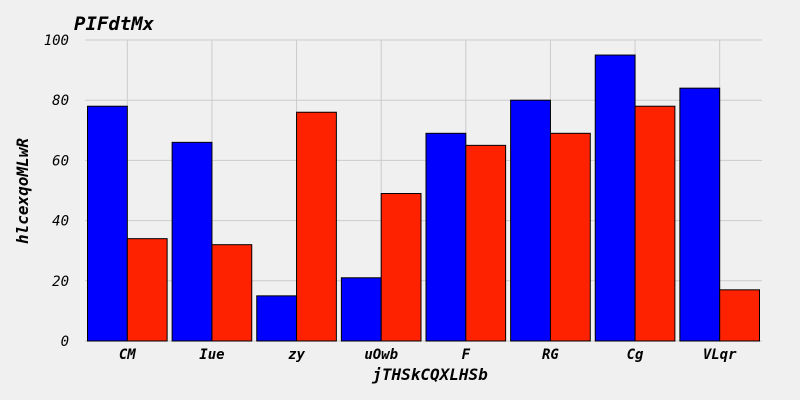  I want to click on bar-series1-VLqr, so click(700, 214).